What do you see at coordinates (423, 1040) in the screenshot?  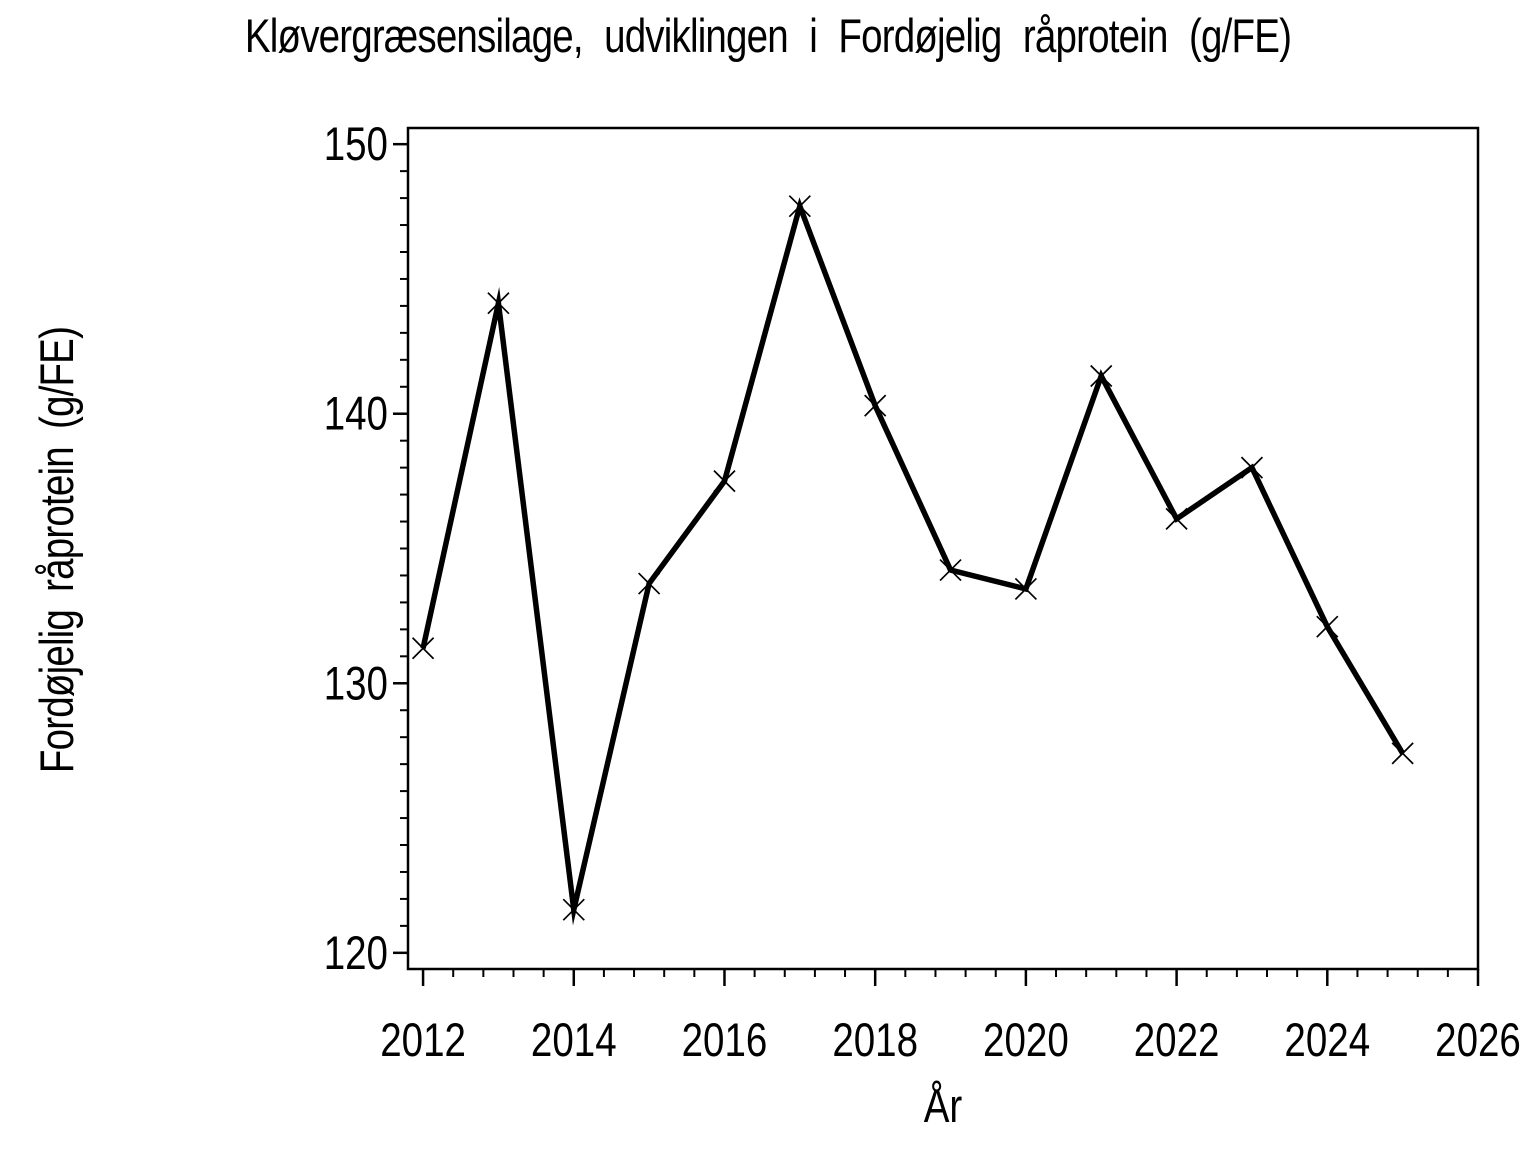 I see `x-tick-label: 2012` at bounding box center [423, 1040].